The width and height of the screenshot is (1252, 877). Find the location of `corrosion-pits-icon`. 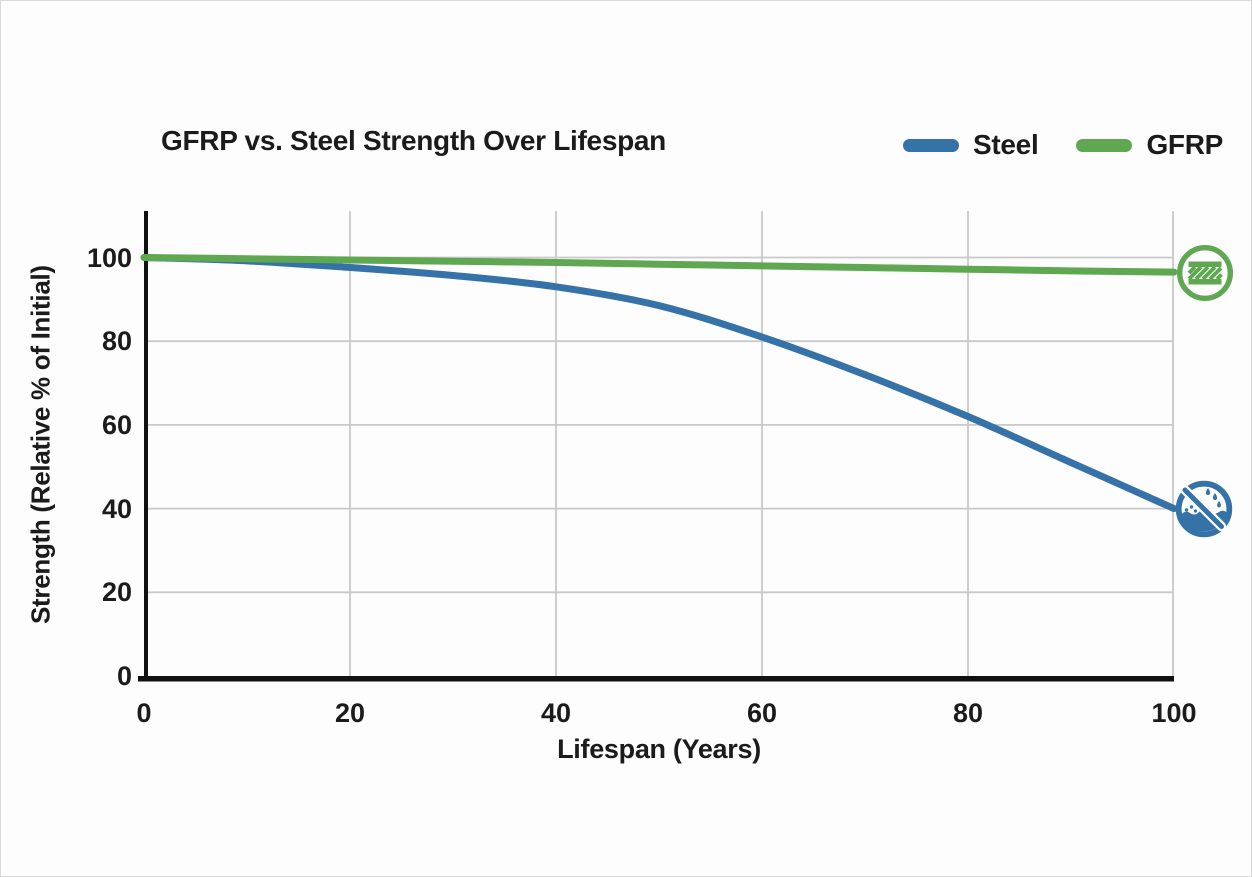

corrosion-pits-icon is located at coordinates (1191, 509).